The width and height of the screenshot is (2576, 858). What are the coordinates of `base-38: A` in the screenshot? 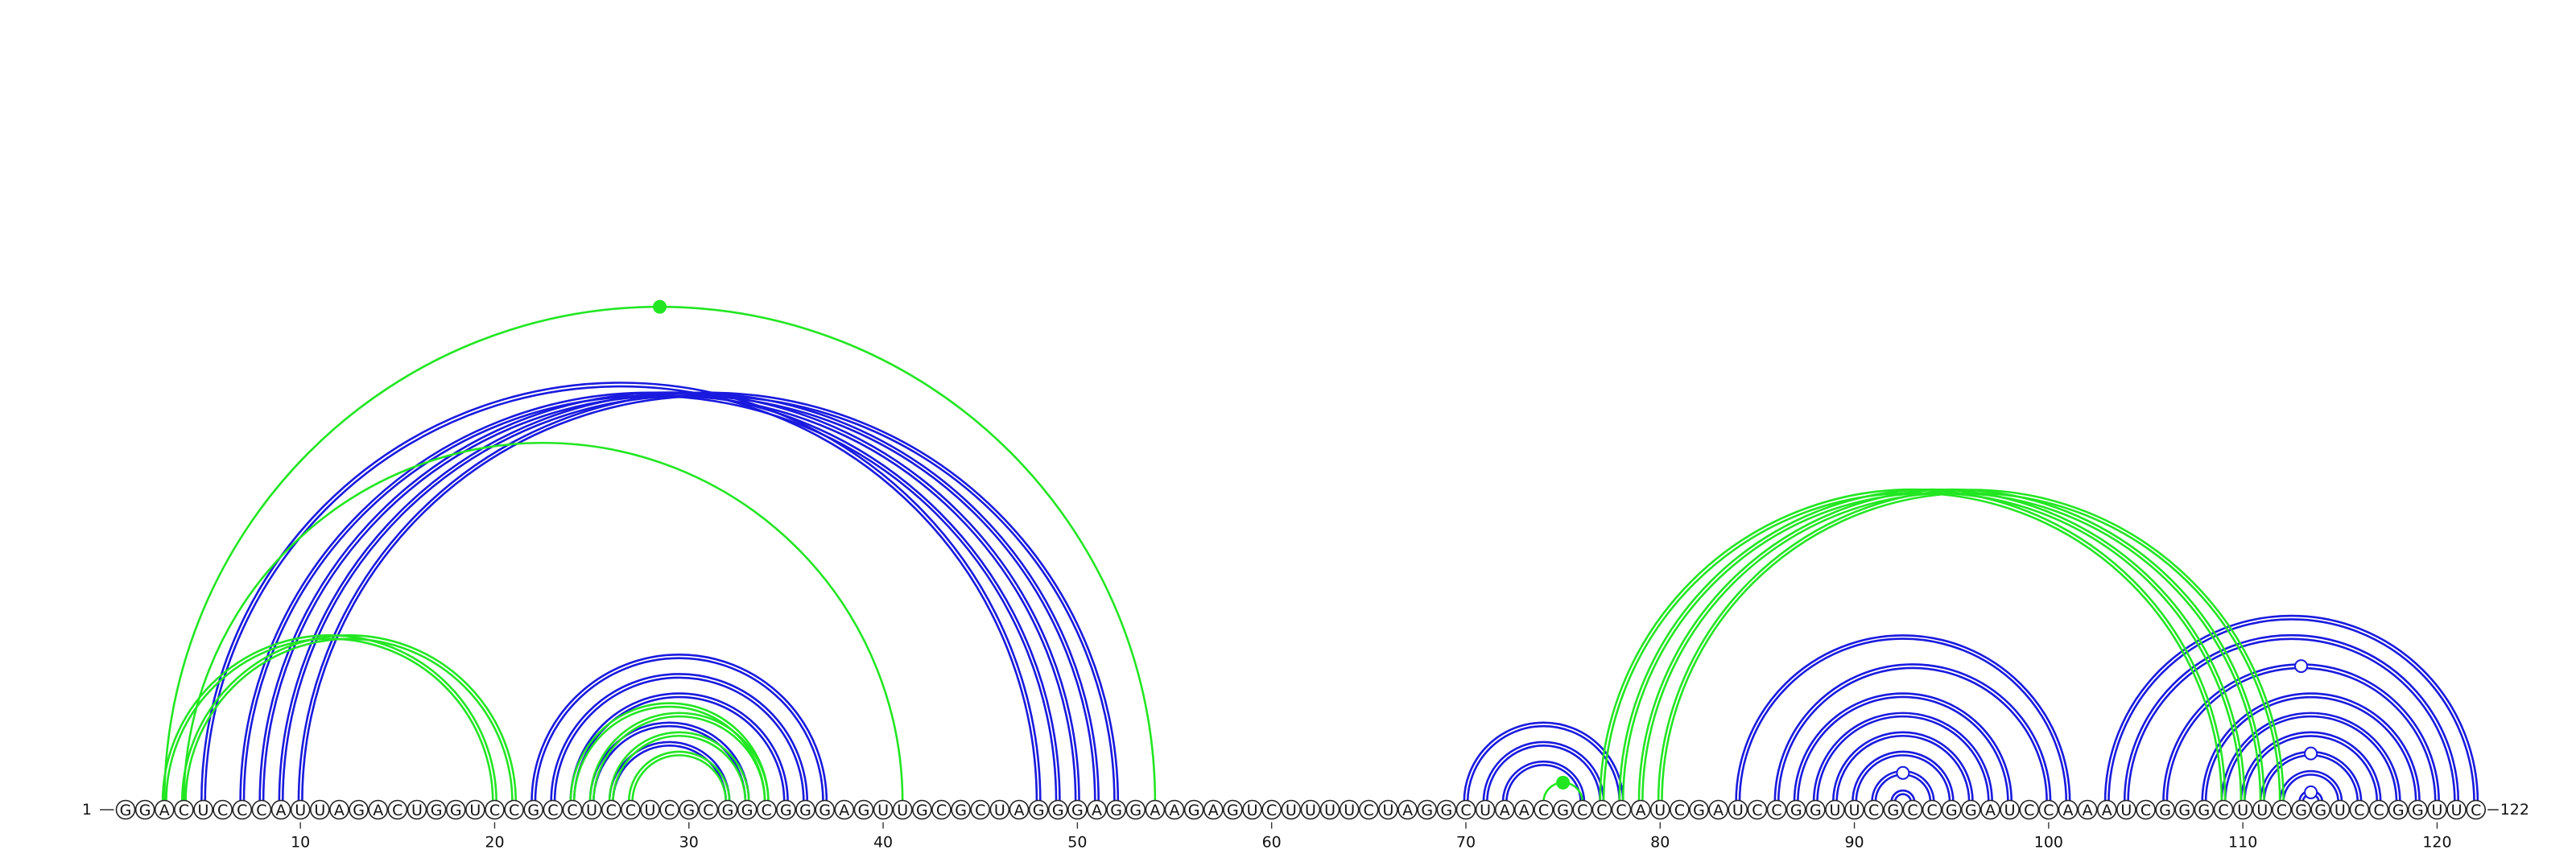 It's located at (844, 809).